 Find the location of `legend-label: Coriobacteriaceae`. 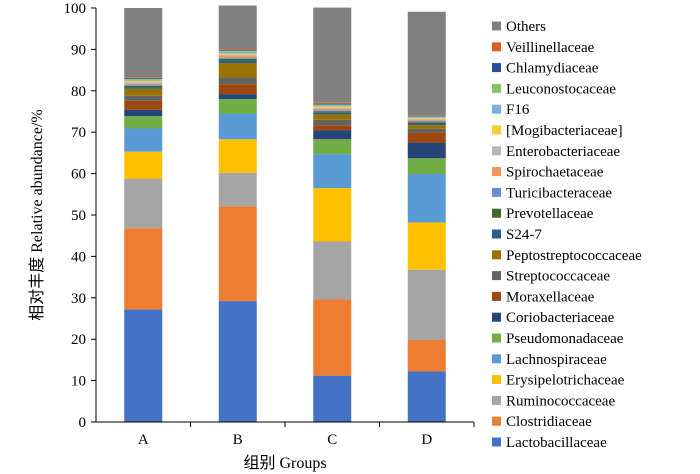

legend-label: Coriobacteriaceae is located at coordinates (560, 318).